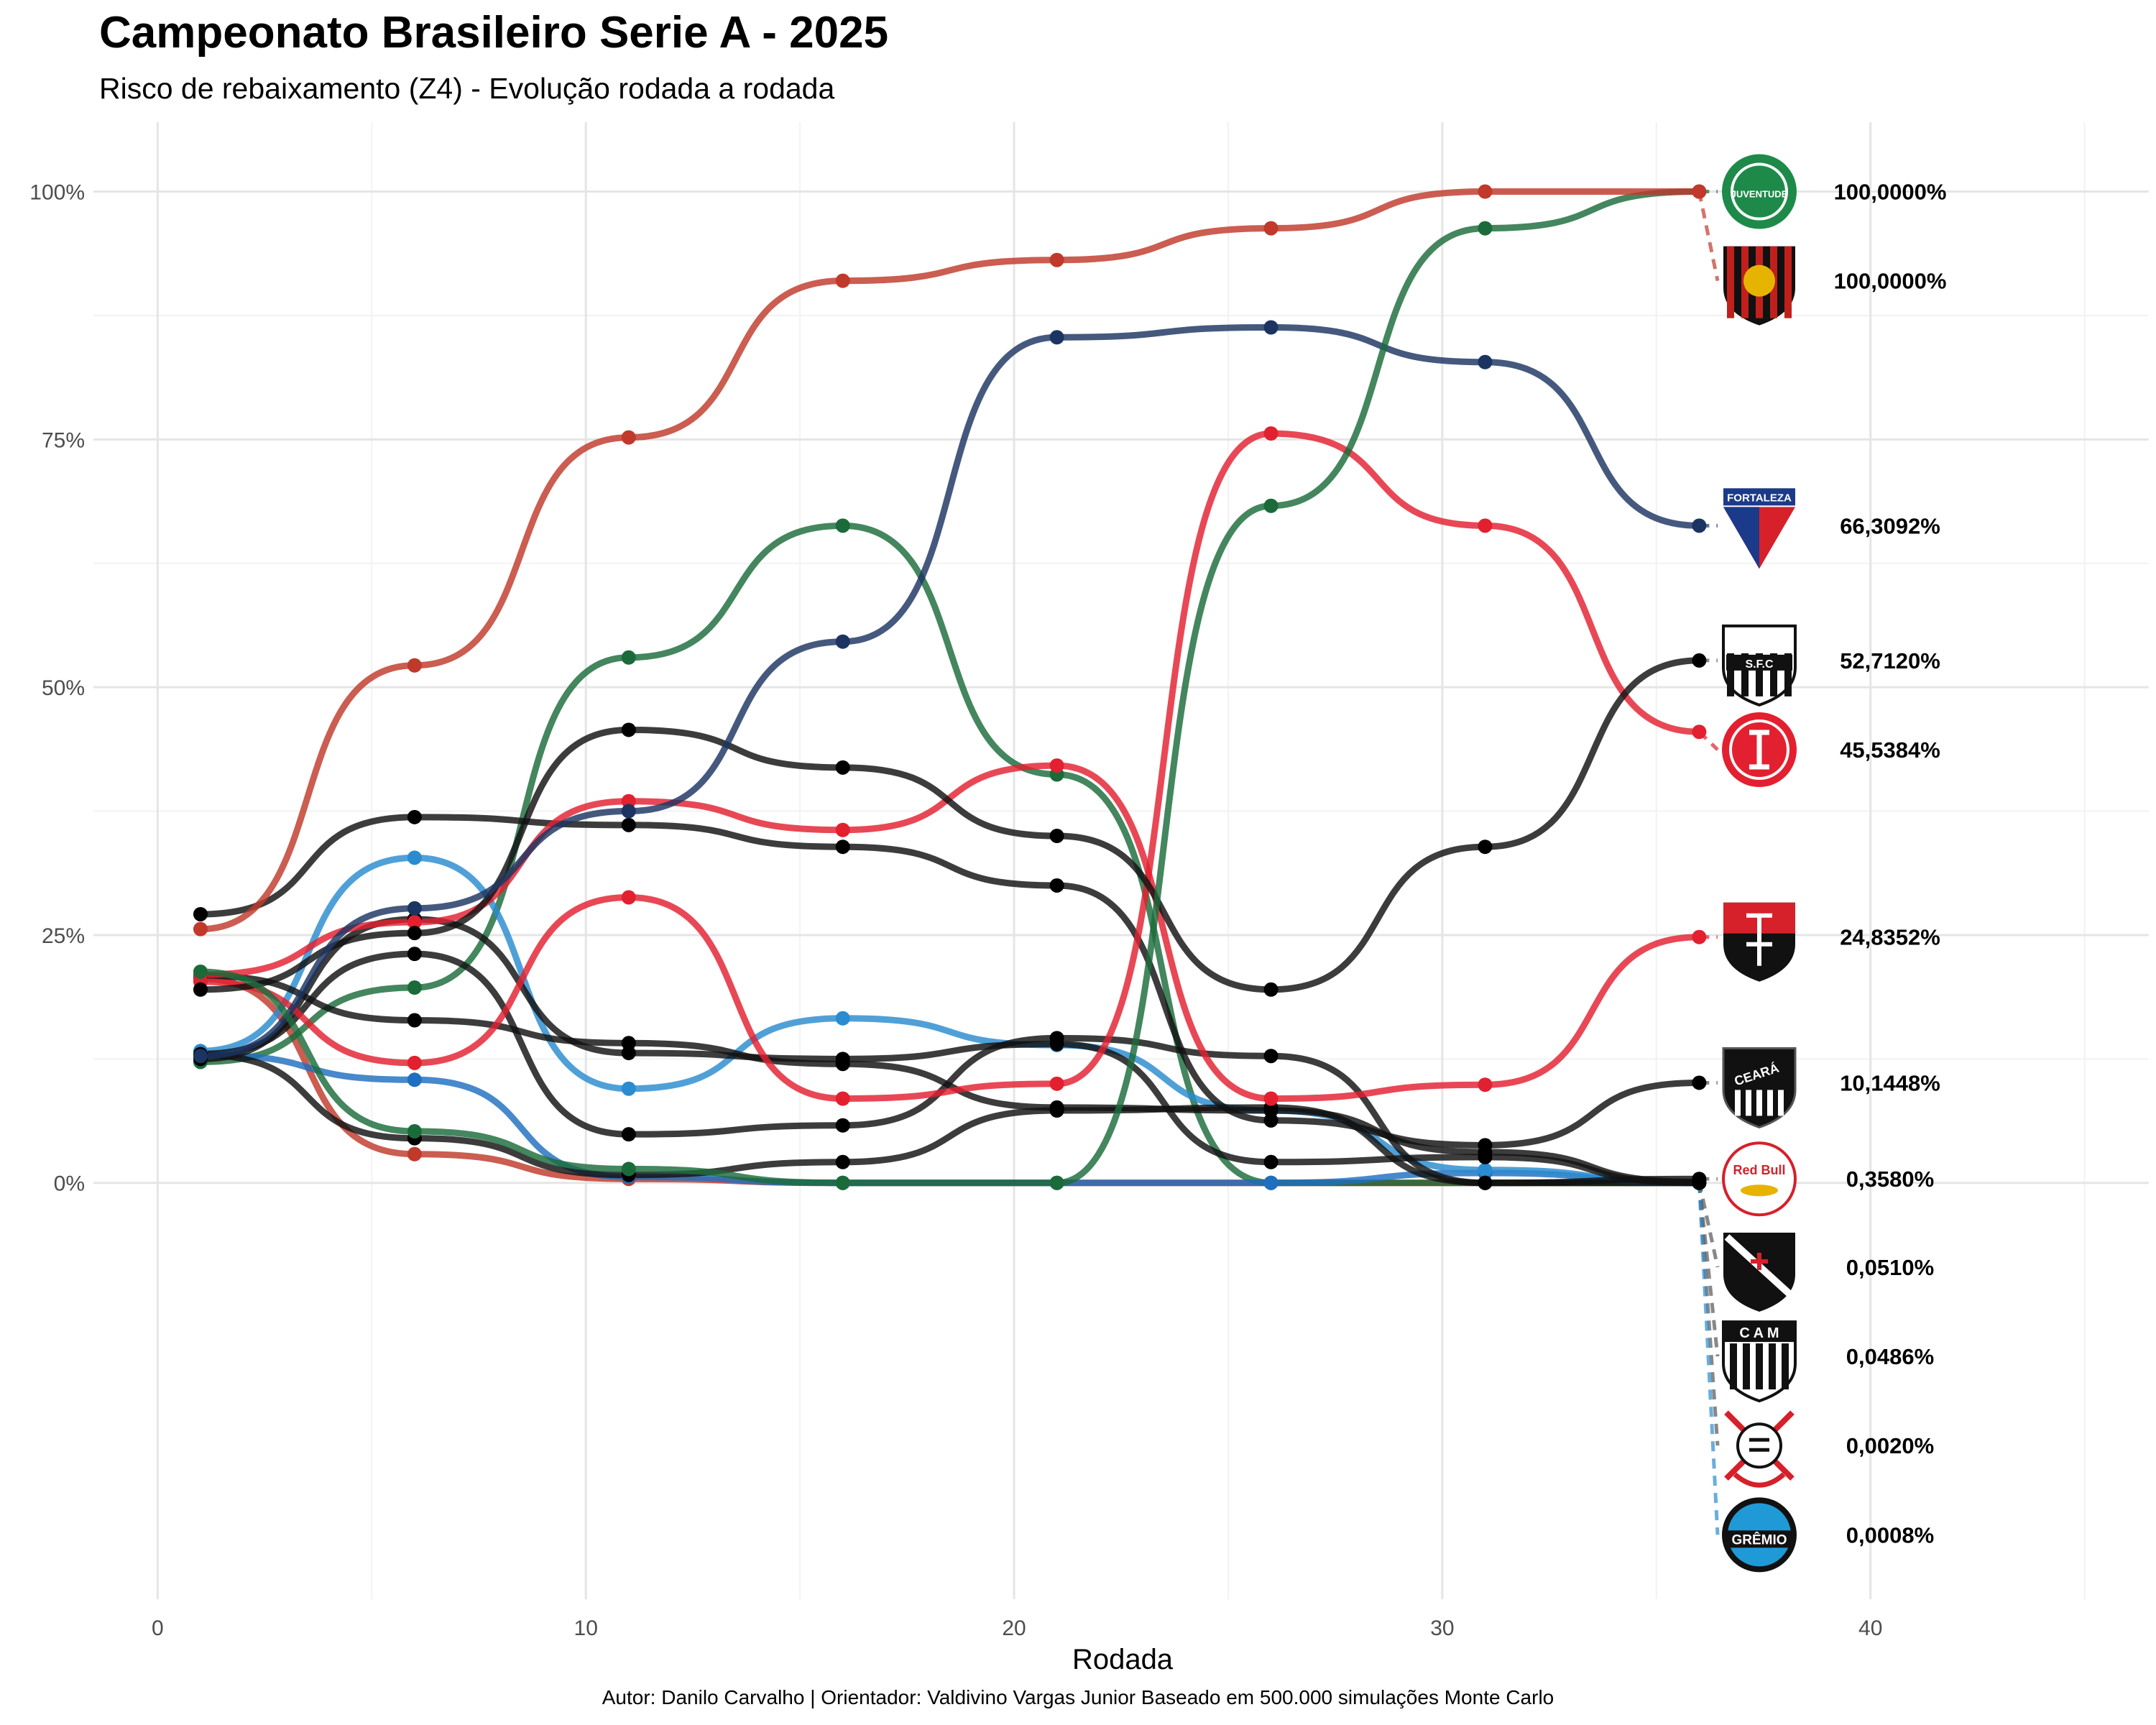  What do you see at coordinates (1759, 1190) in the screenshot?
I see `logo-sun` at bounding box center [1759, 1190].